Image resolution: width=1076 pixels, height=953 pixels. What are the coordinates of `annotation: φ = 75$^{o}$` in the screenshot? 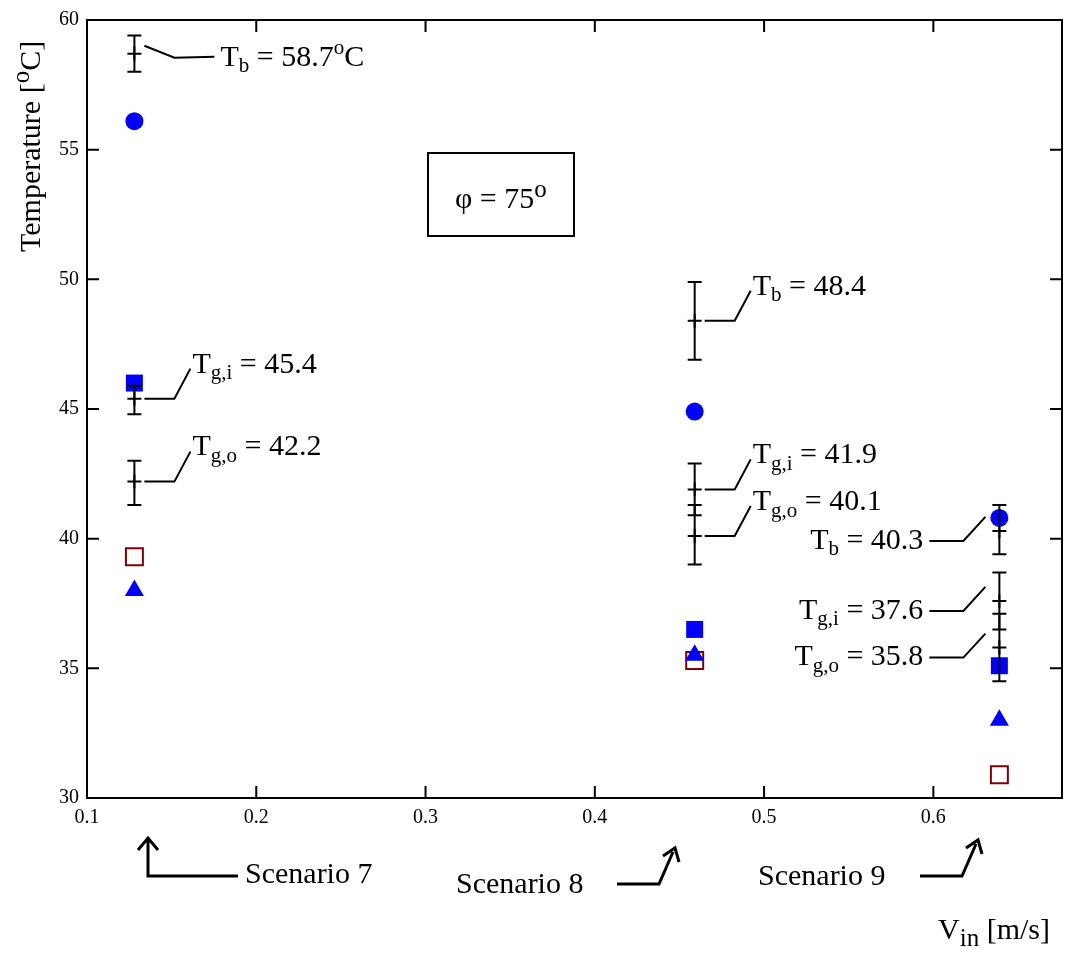 It's located at (501, 194).